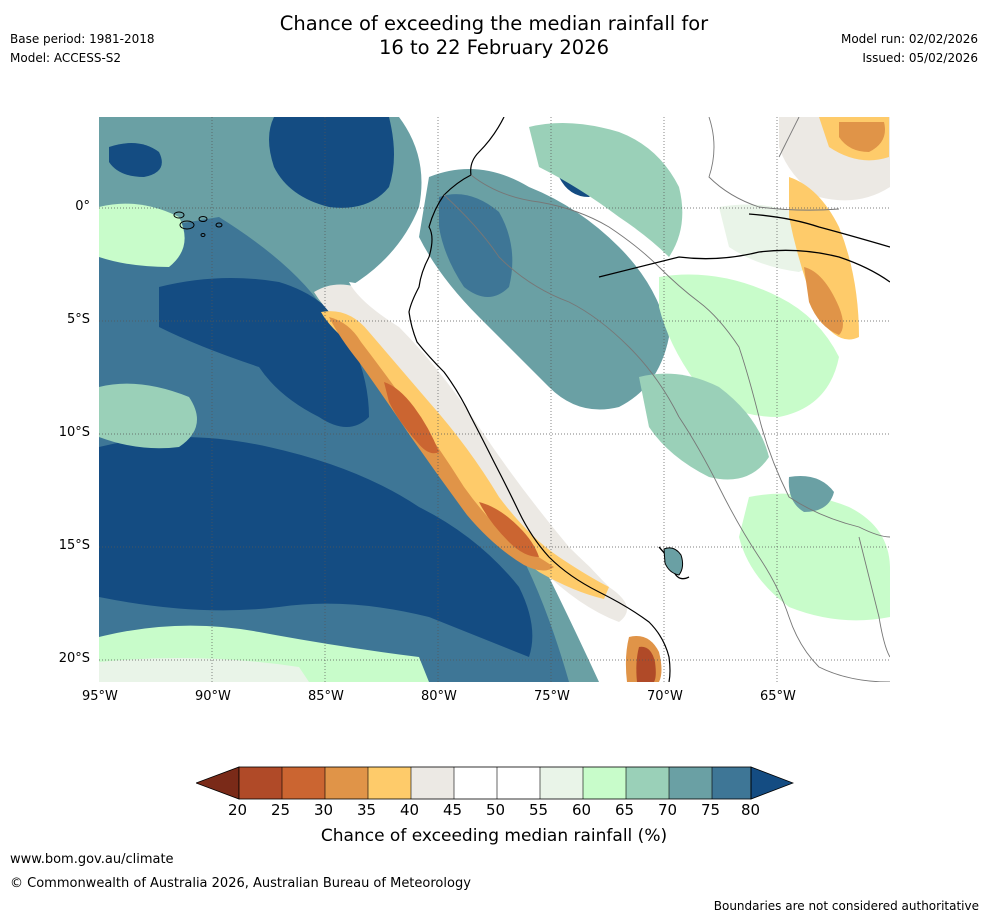 Image resolution: width=988 pixels, height=919 pixels. I want to click on colorbar-tick-50: 50, so click(496, 810).